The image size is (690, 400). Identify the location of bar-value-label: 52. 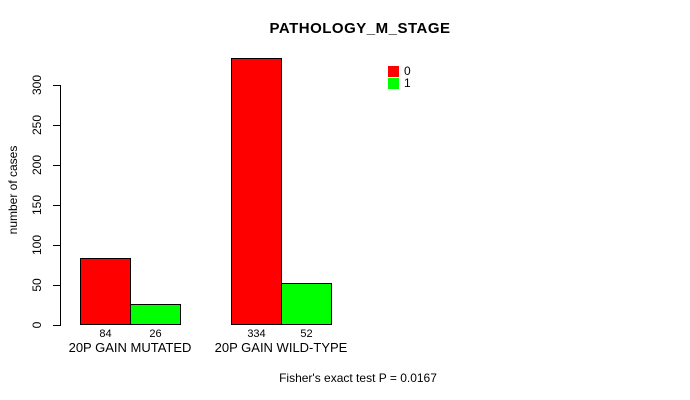
(306, 334).